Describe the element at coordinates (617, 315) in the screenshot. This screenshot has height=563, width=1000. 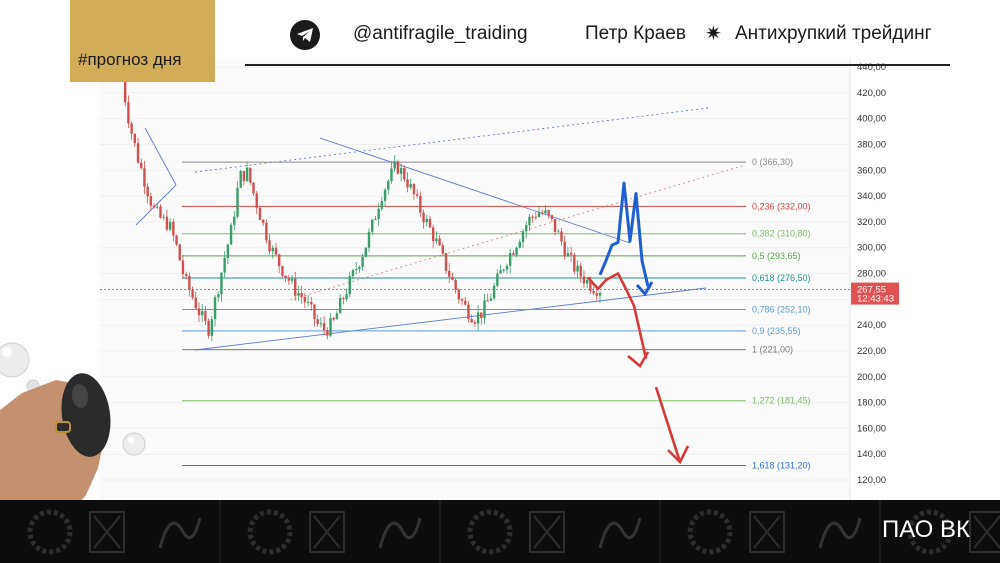
I see `scenario-down-path` at that location.